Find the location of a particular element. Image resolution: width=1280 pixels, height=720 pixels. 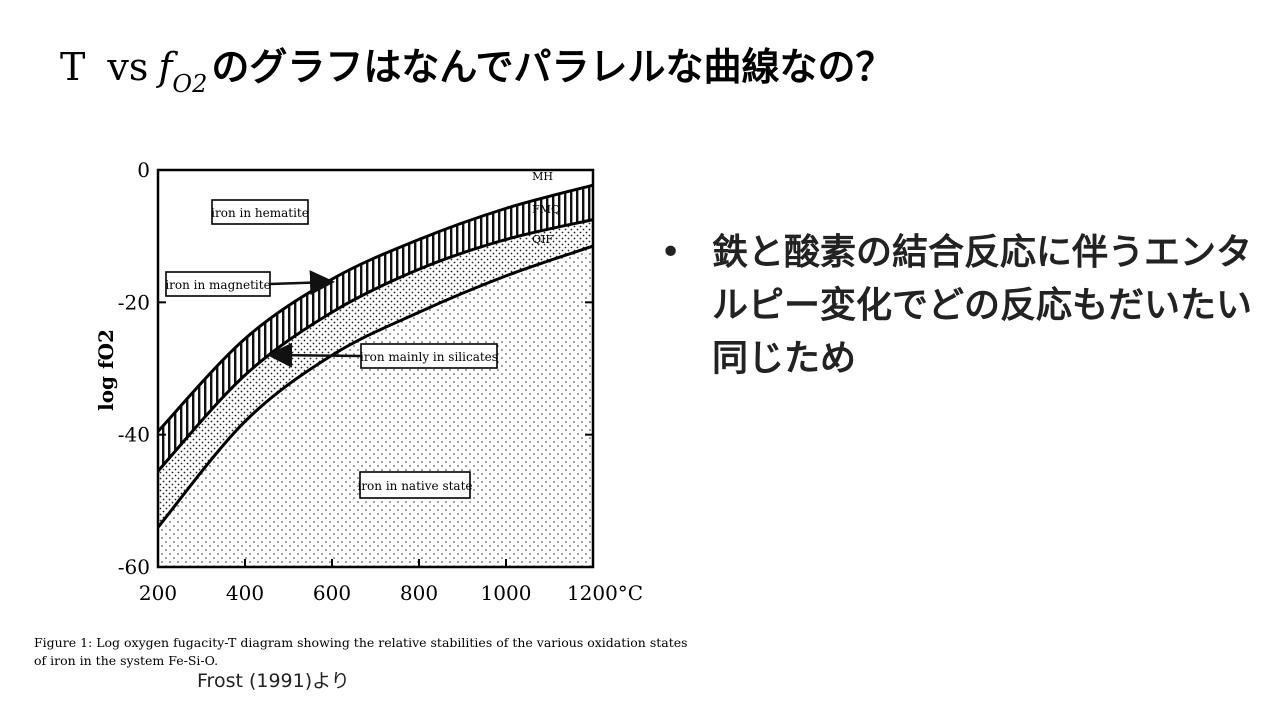

series-label-qif: QIF is located at coordinates (542, 239).